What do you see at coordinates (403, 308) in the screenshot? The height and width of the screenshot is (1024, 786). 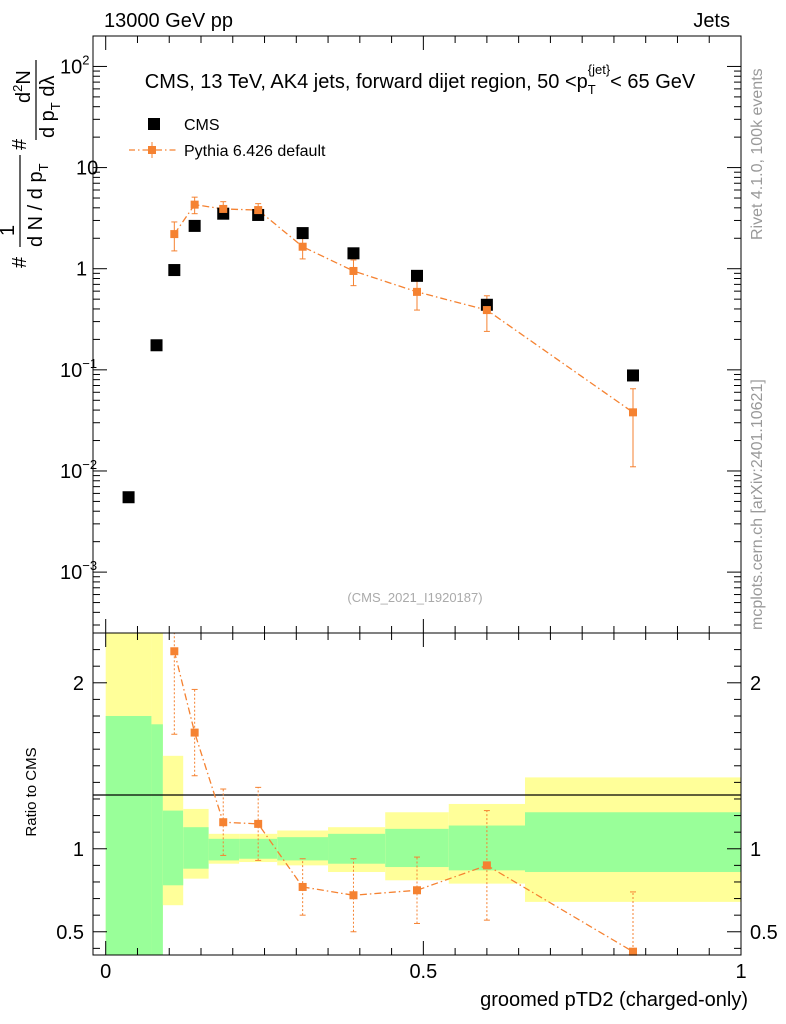 I see `mc-series-line` at bounding box center [403, 308].